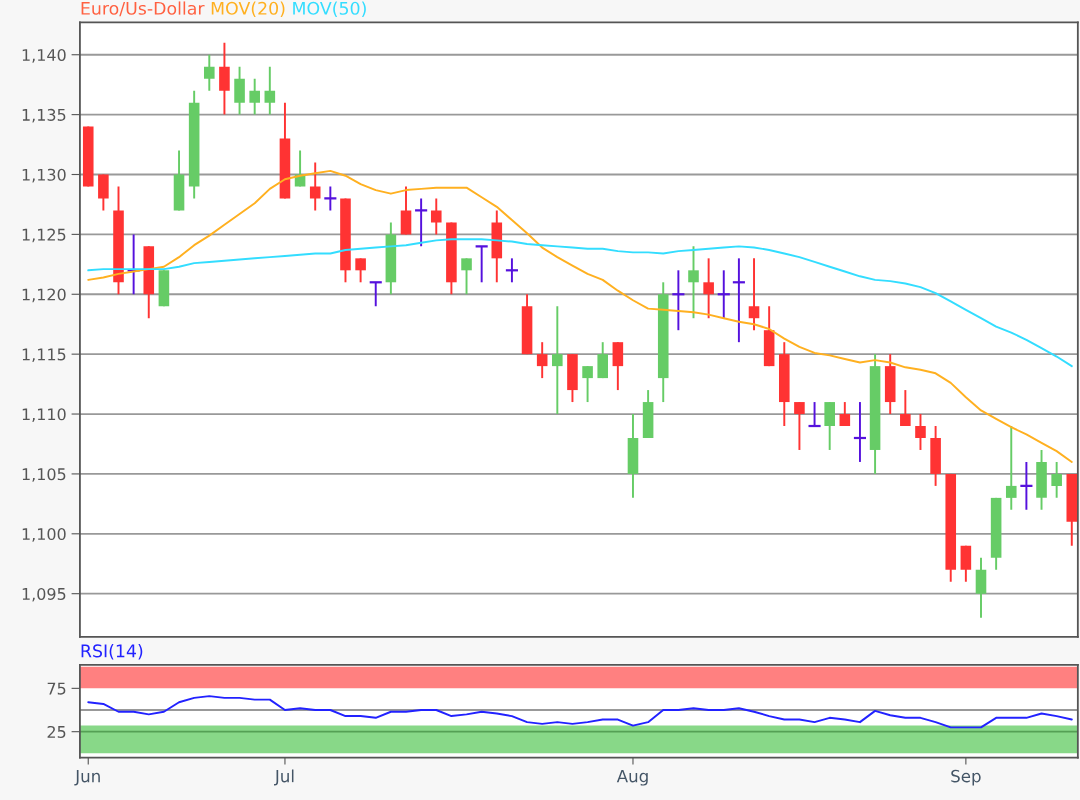 The height and width of the screenshot is (800, 1080). I want to click on x-tick-label: Aug, so click(632, 778).